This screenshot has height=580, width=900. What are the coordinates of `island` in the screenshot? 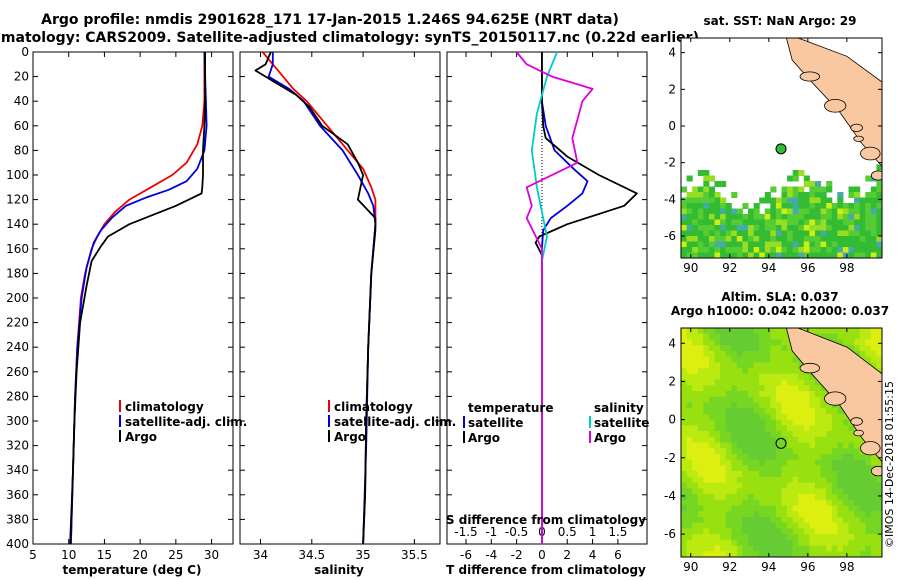 It's located at (835, 106).